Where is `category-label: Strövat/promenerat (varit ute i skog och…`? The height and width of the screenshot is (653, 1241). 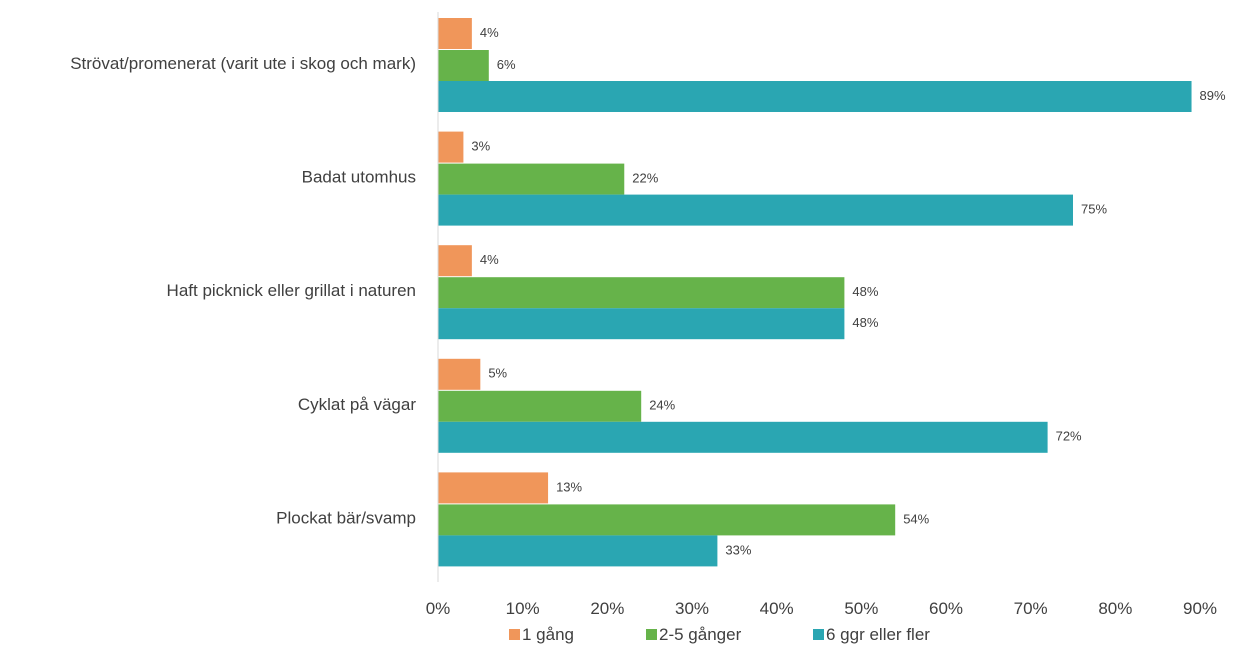 category-label: Strövat/promenerat (varit ute i skog och… is located at coordinates (243, 63).